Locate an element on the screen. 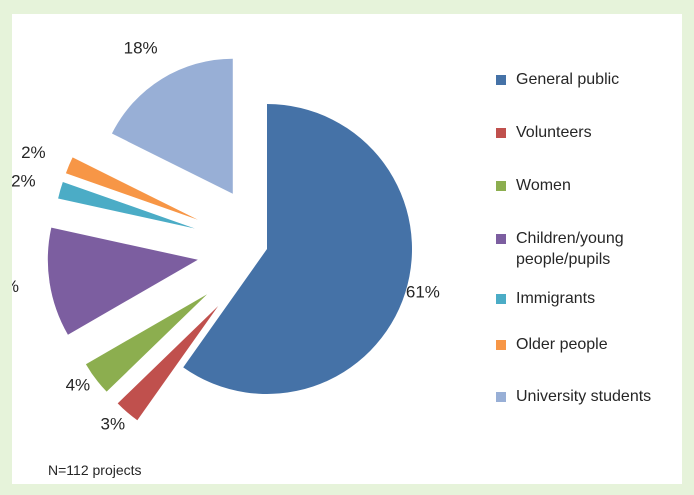  legend-item-children-young-people-pupils: Children/young people/pupils is located at coordinates (560, 249).